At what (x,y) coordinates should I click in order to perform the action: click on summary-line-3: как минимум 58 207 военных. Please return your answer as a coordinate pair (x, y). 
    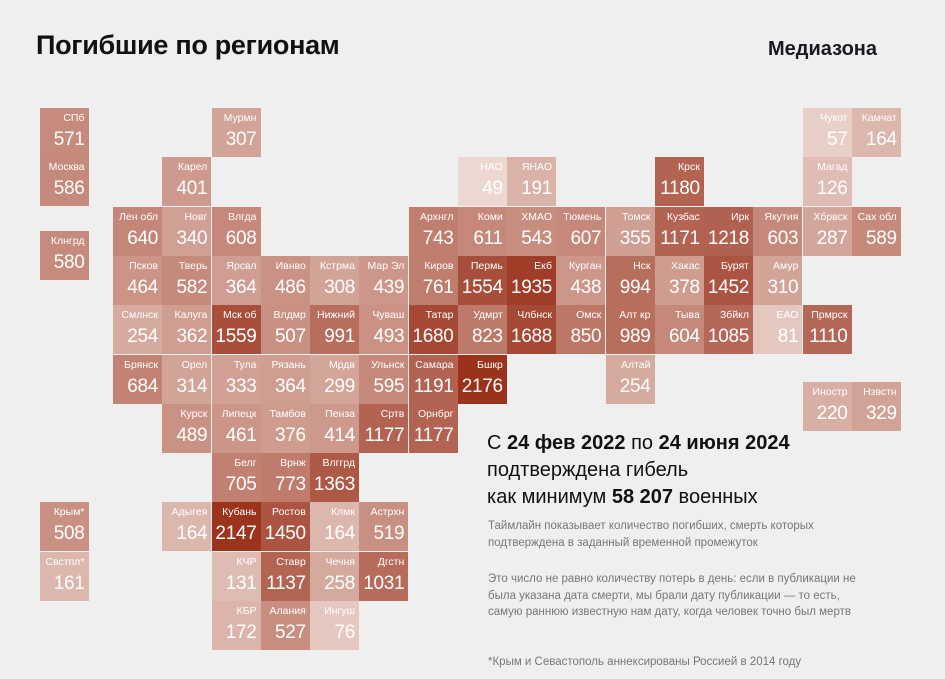
    Looking at the image, I should click on (697, 497).